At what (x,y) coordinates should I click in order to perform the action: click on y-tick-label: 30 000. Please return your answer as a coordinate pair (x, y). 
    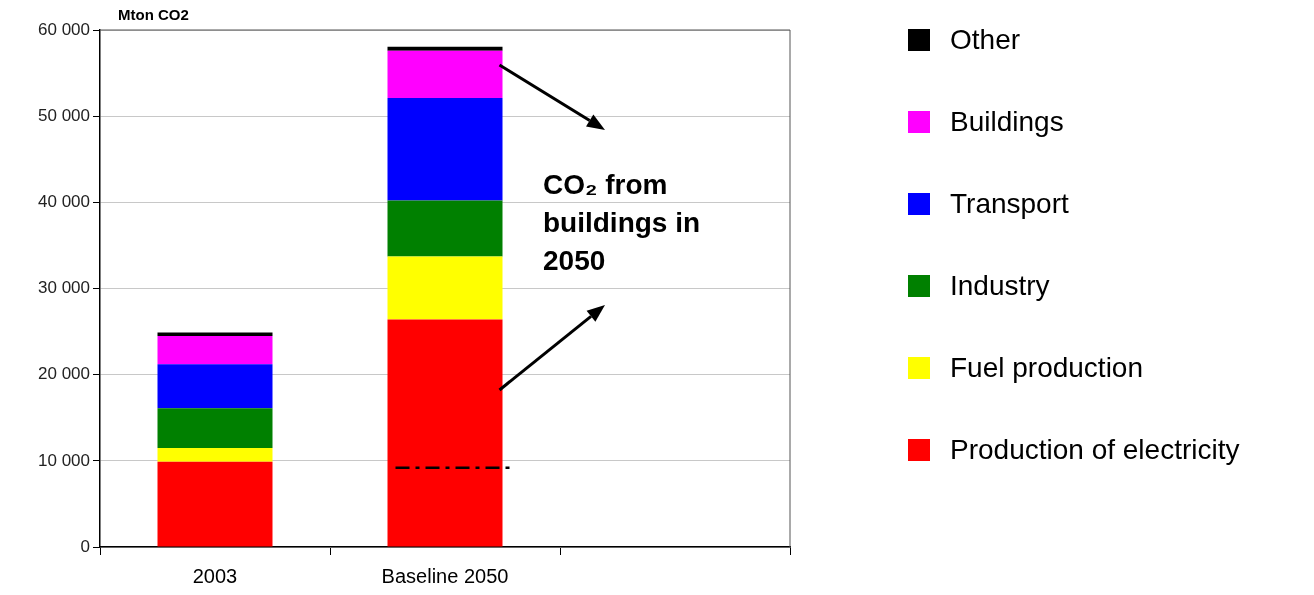
    Looking at the image, I should click on (64, 288).